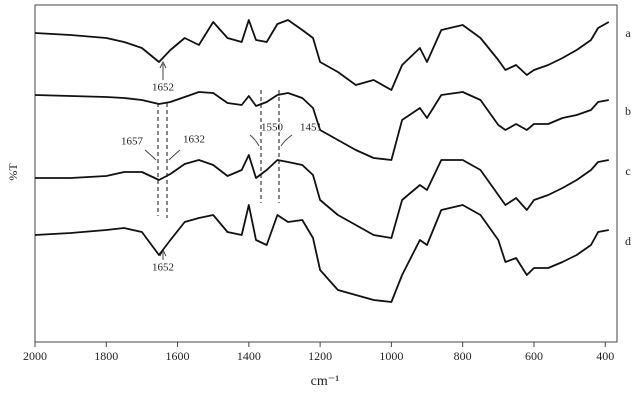 The height and width of the screenshot is (397, 638). I want to click on y-axis-label: %T, so click(13, 172).